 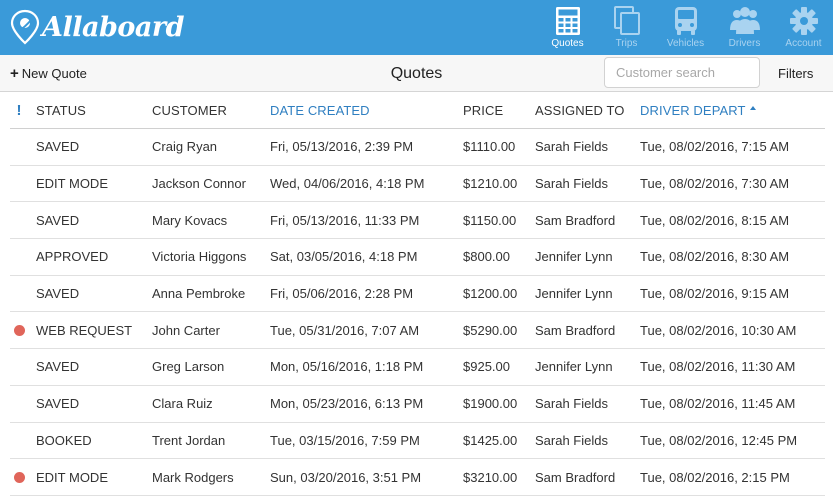 I want to click on new-quote-button: + New Quote, so click(x=48, y=73).